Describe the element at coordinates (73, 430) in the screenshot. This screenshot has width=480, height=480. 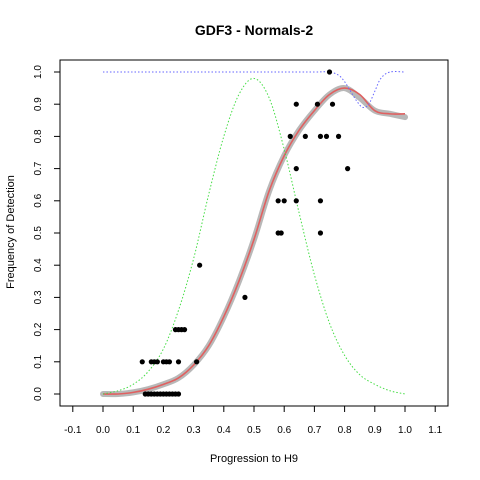
I see `x-tick-label: -0.1` at that location.